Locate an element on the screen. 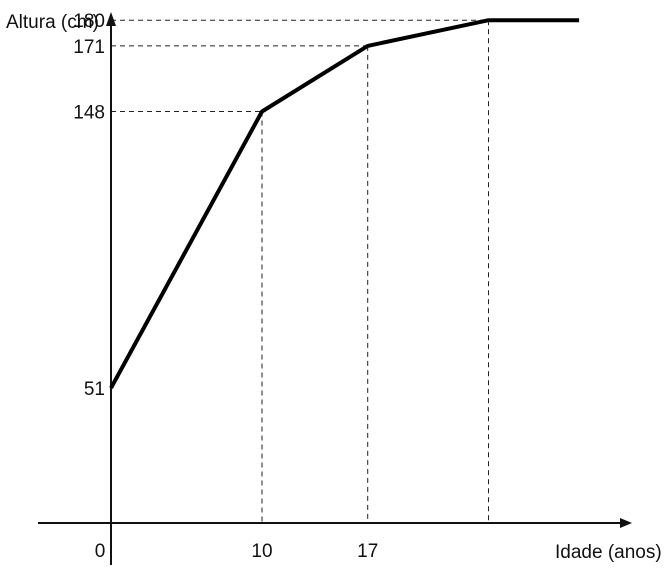 The width and height of the screenshot is (671, 576). y-axis-title: Altura (cm) is located at coordinates (52, 22).